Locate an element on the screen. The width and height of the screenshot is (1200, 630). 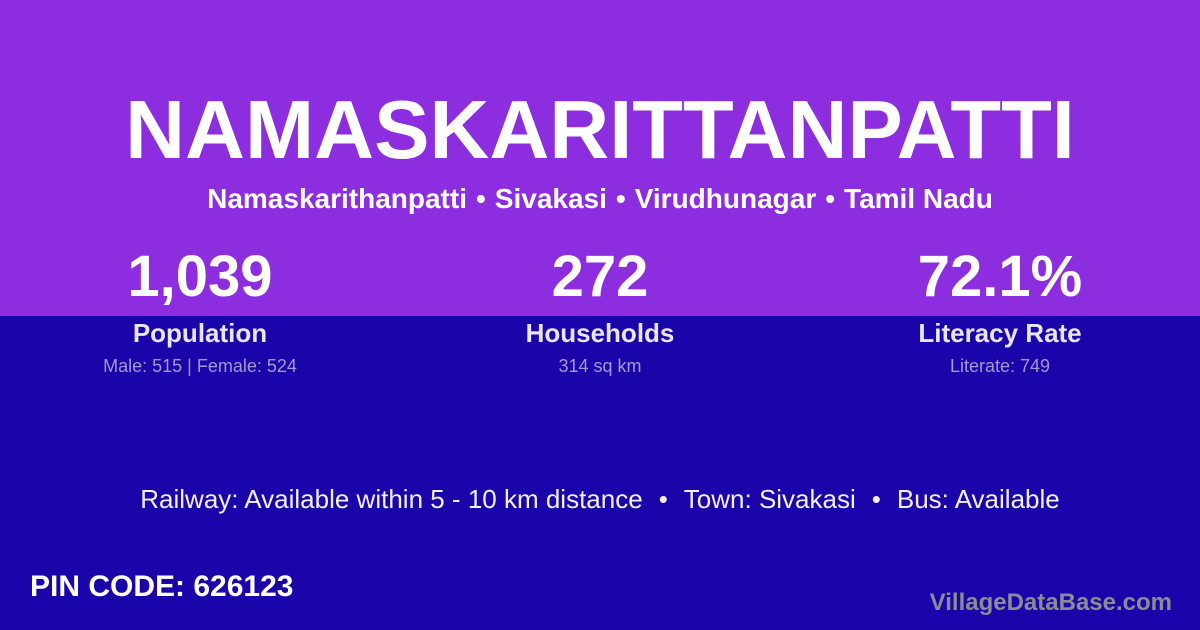
town-info: Town: Sivakasi is located at coordinates (769, 499).